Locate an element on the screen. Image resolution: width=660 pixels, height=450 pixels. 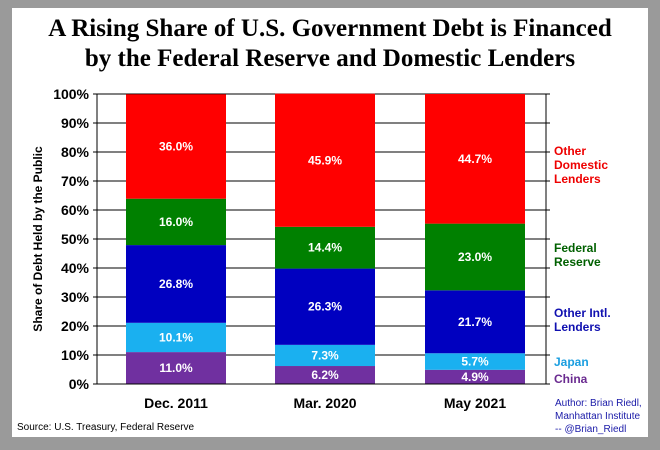
data-label: 36.0% is located at coordinates (176, 146).